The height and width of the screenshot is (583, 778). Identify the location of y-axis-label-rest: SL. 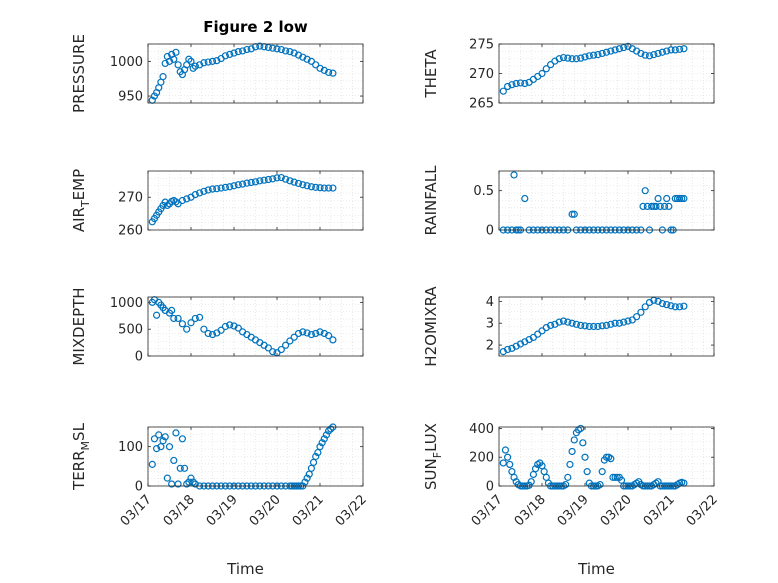
(79, 431).